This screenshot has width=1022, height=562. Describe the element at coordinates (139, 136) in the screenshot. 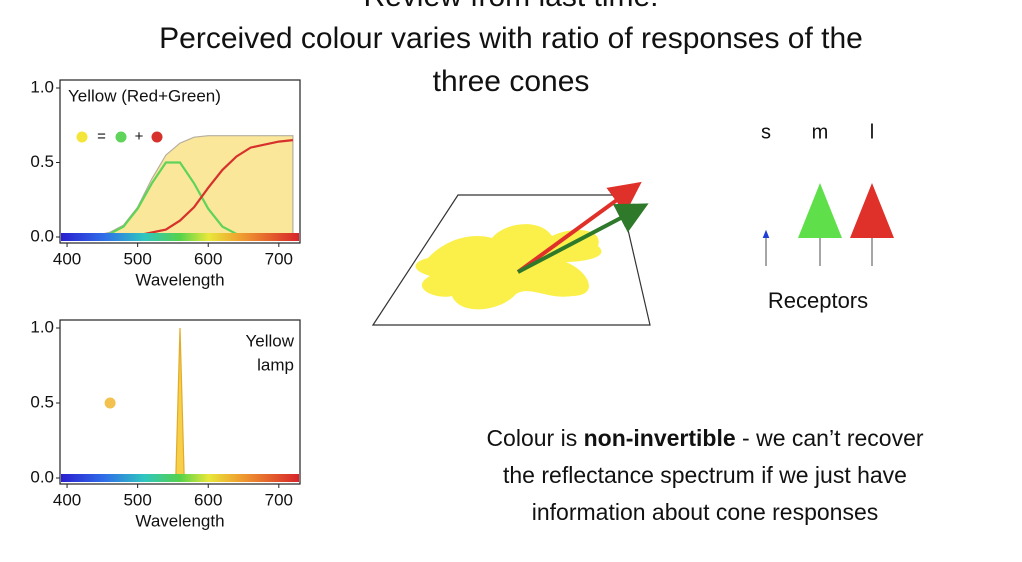

I see `equation-sign: +` at that location.